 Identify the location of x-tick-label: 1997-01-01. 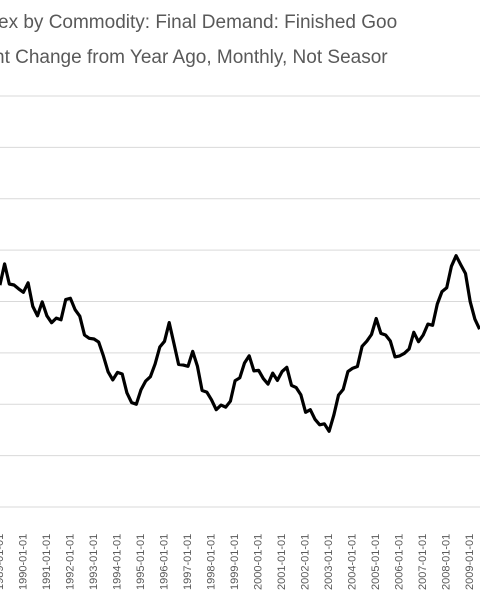
(188, 562).